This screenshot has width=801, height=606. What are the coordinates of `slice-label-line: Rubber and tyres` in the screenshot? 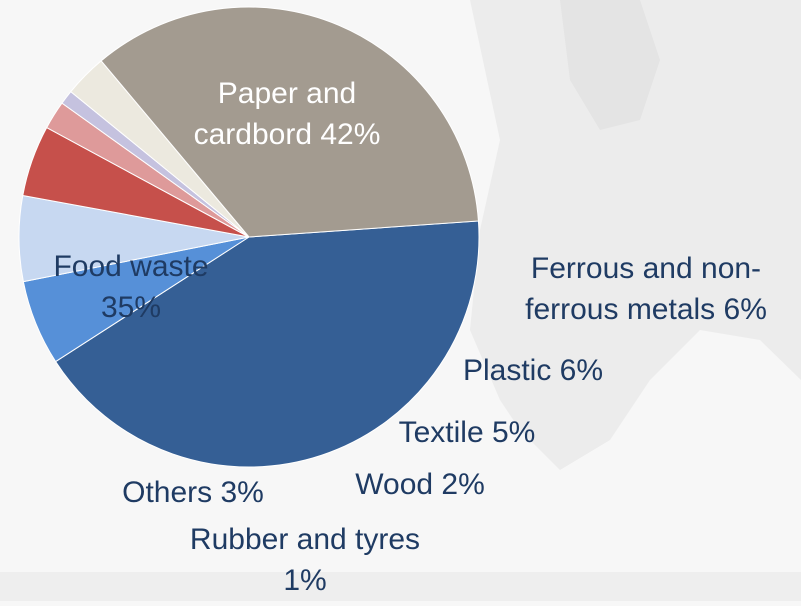 It's located at (305, 539).